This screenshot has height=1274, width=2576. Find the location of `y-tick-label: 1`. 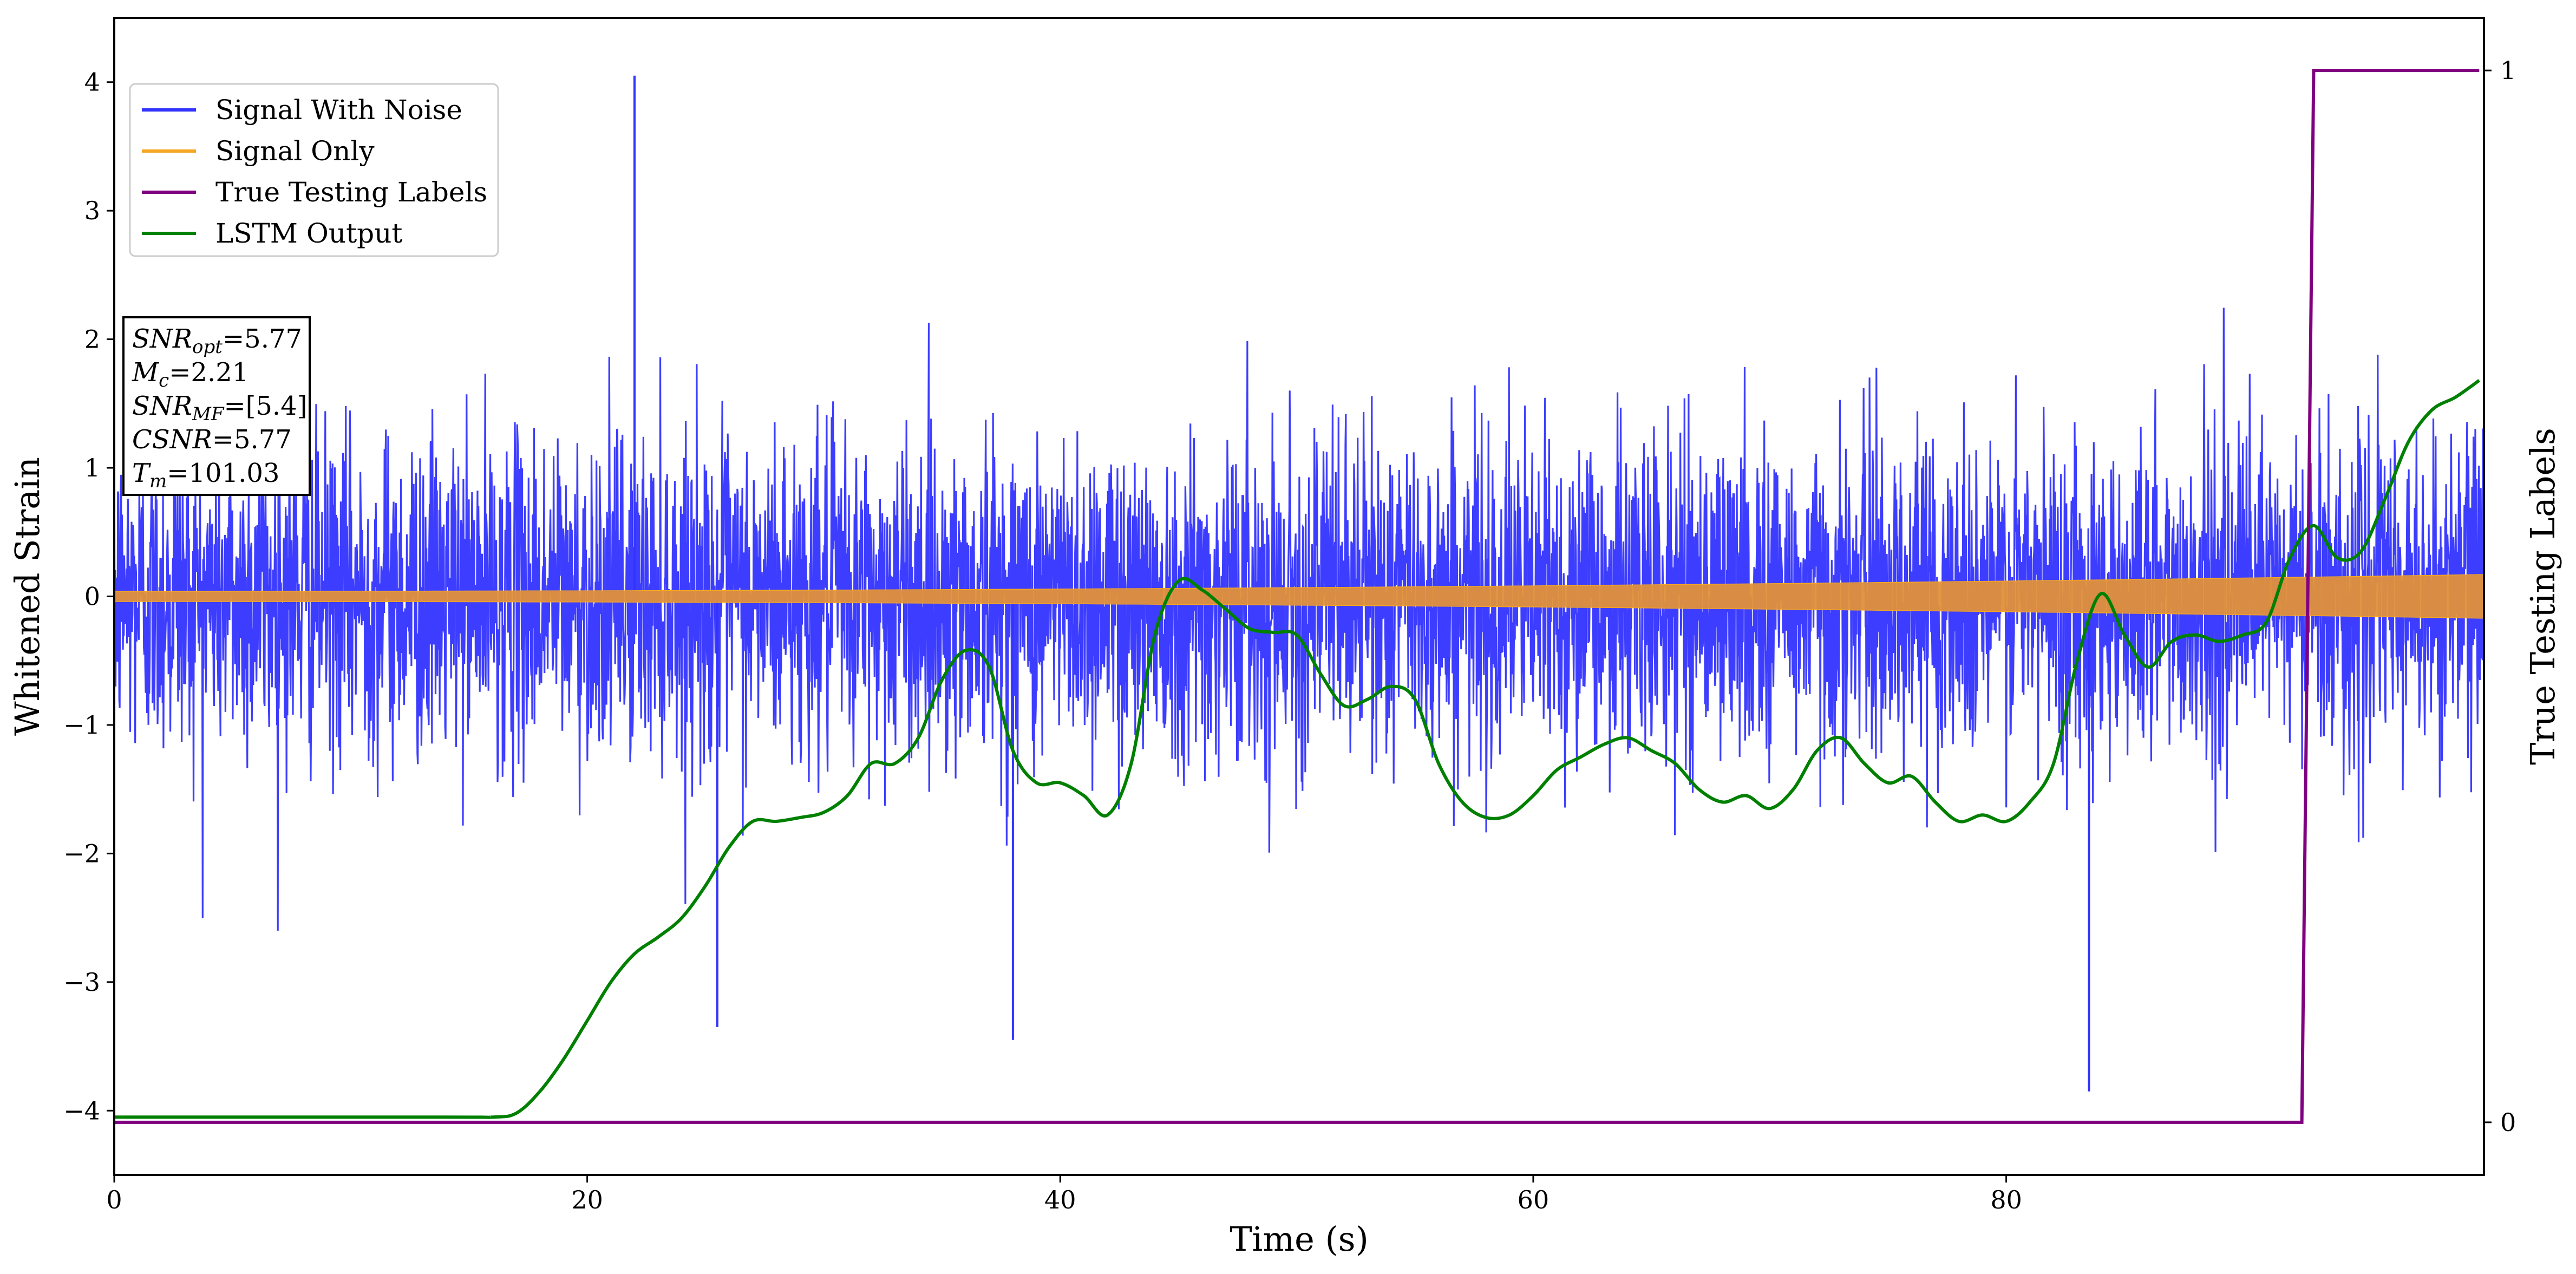

y-tick-label: 1 is located at coordinates (92, 467).